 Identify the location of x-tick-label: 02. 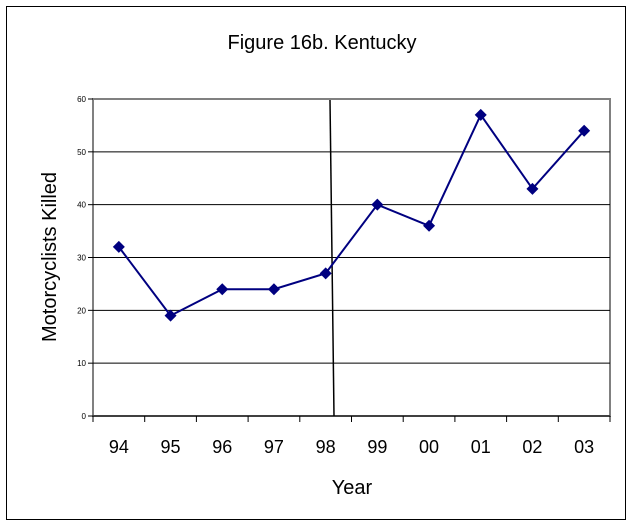
(532, 447).